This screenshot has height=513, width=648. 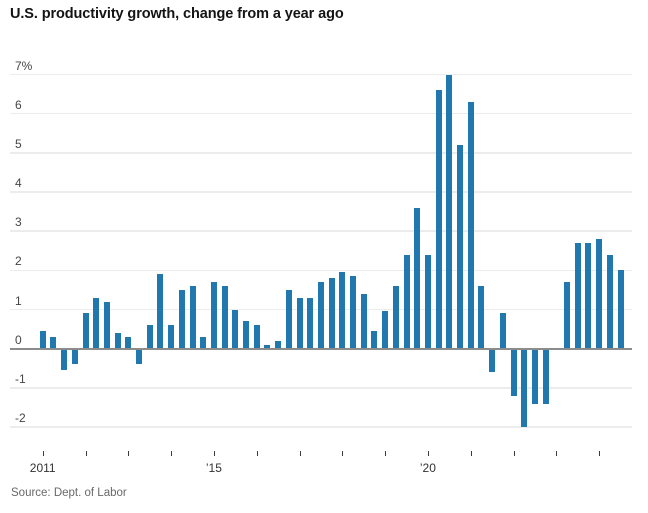 What do you see at coordinates (74, 356) in the screenshot?
I see `bar-2011-q4` at bounding box center [74, 356].